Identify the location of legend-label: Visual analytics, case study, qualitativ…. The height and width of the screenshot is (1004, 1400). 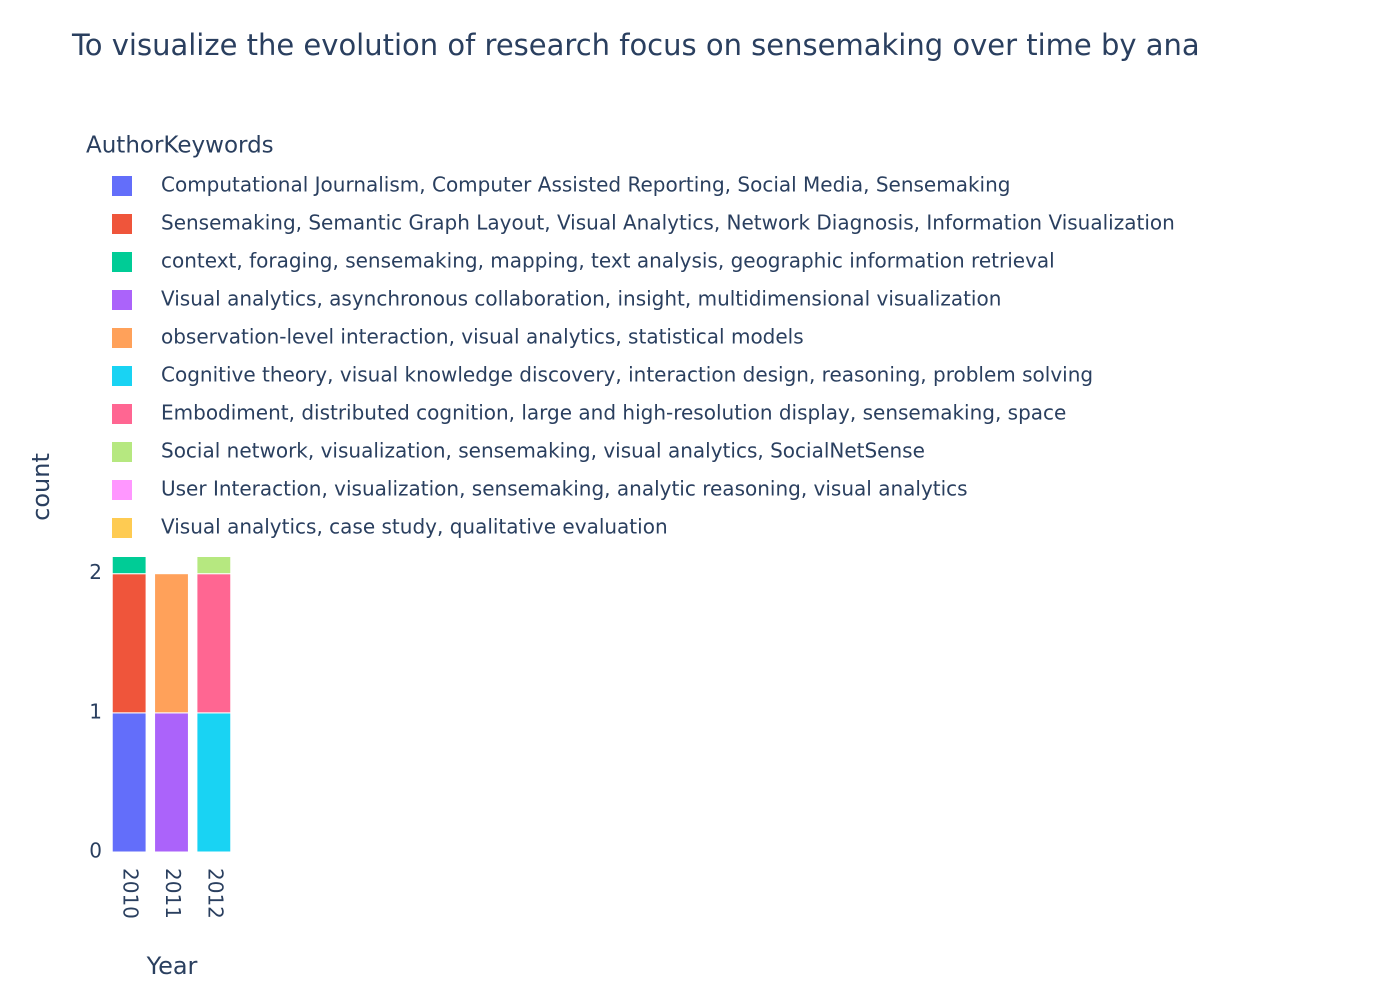
(414, 527).